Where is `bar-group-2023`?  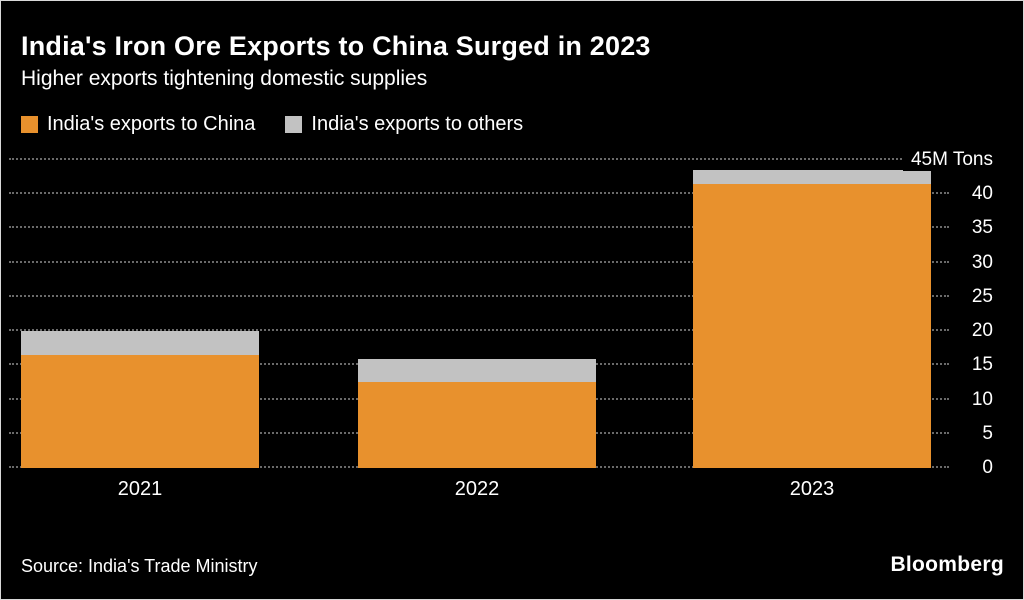
bar-group-2023 is located at coordinates (812, 314).